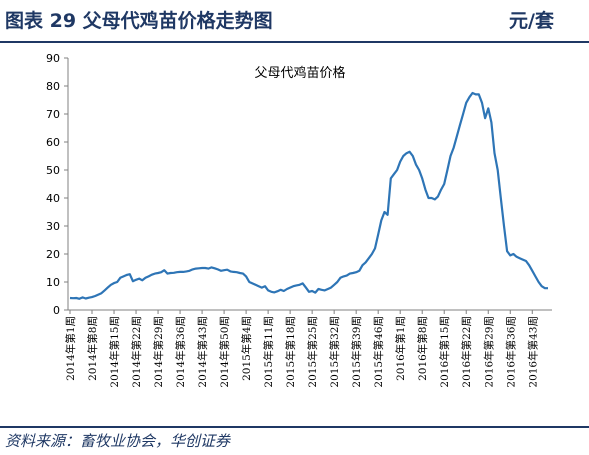  What do you see at coordinates (400, 348) in the screenshot?
I see `x-tick-label: 2016年第1周` at bounding box center [400, 348].